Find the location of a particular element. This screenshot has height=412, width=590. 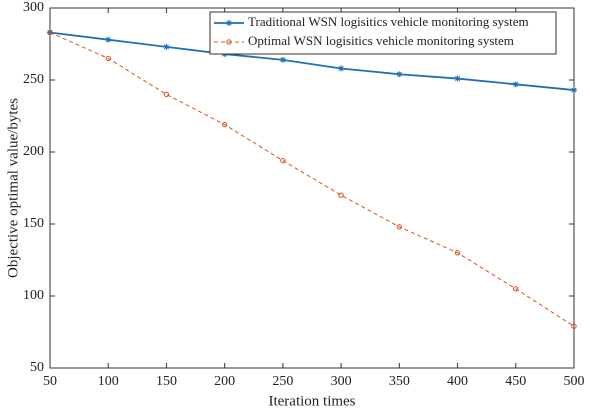

y-tick-label: 250 is located at coordinates (33, 79).